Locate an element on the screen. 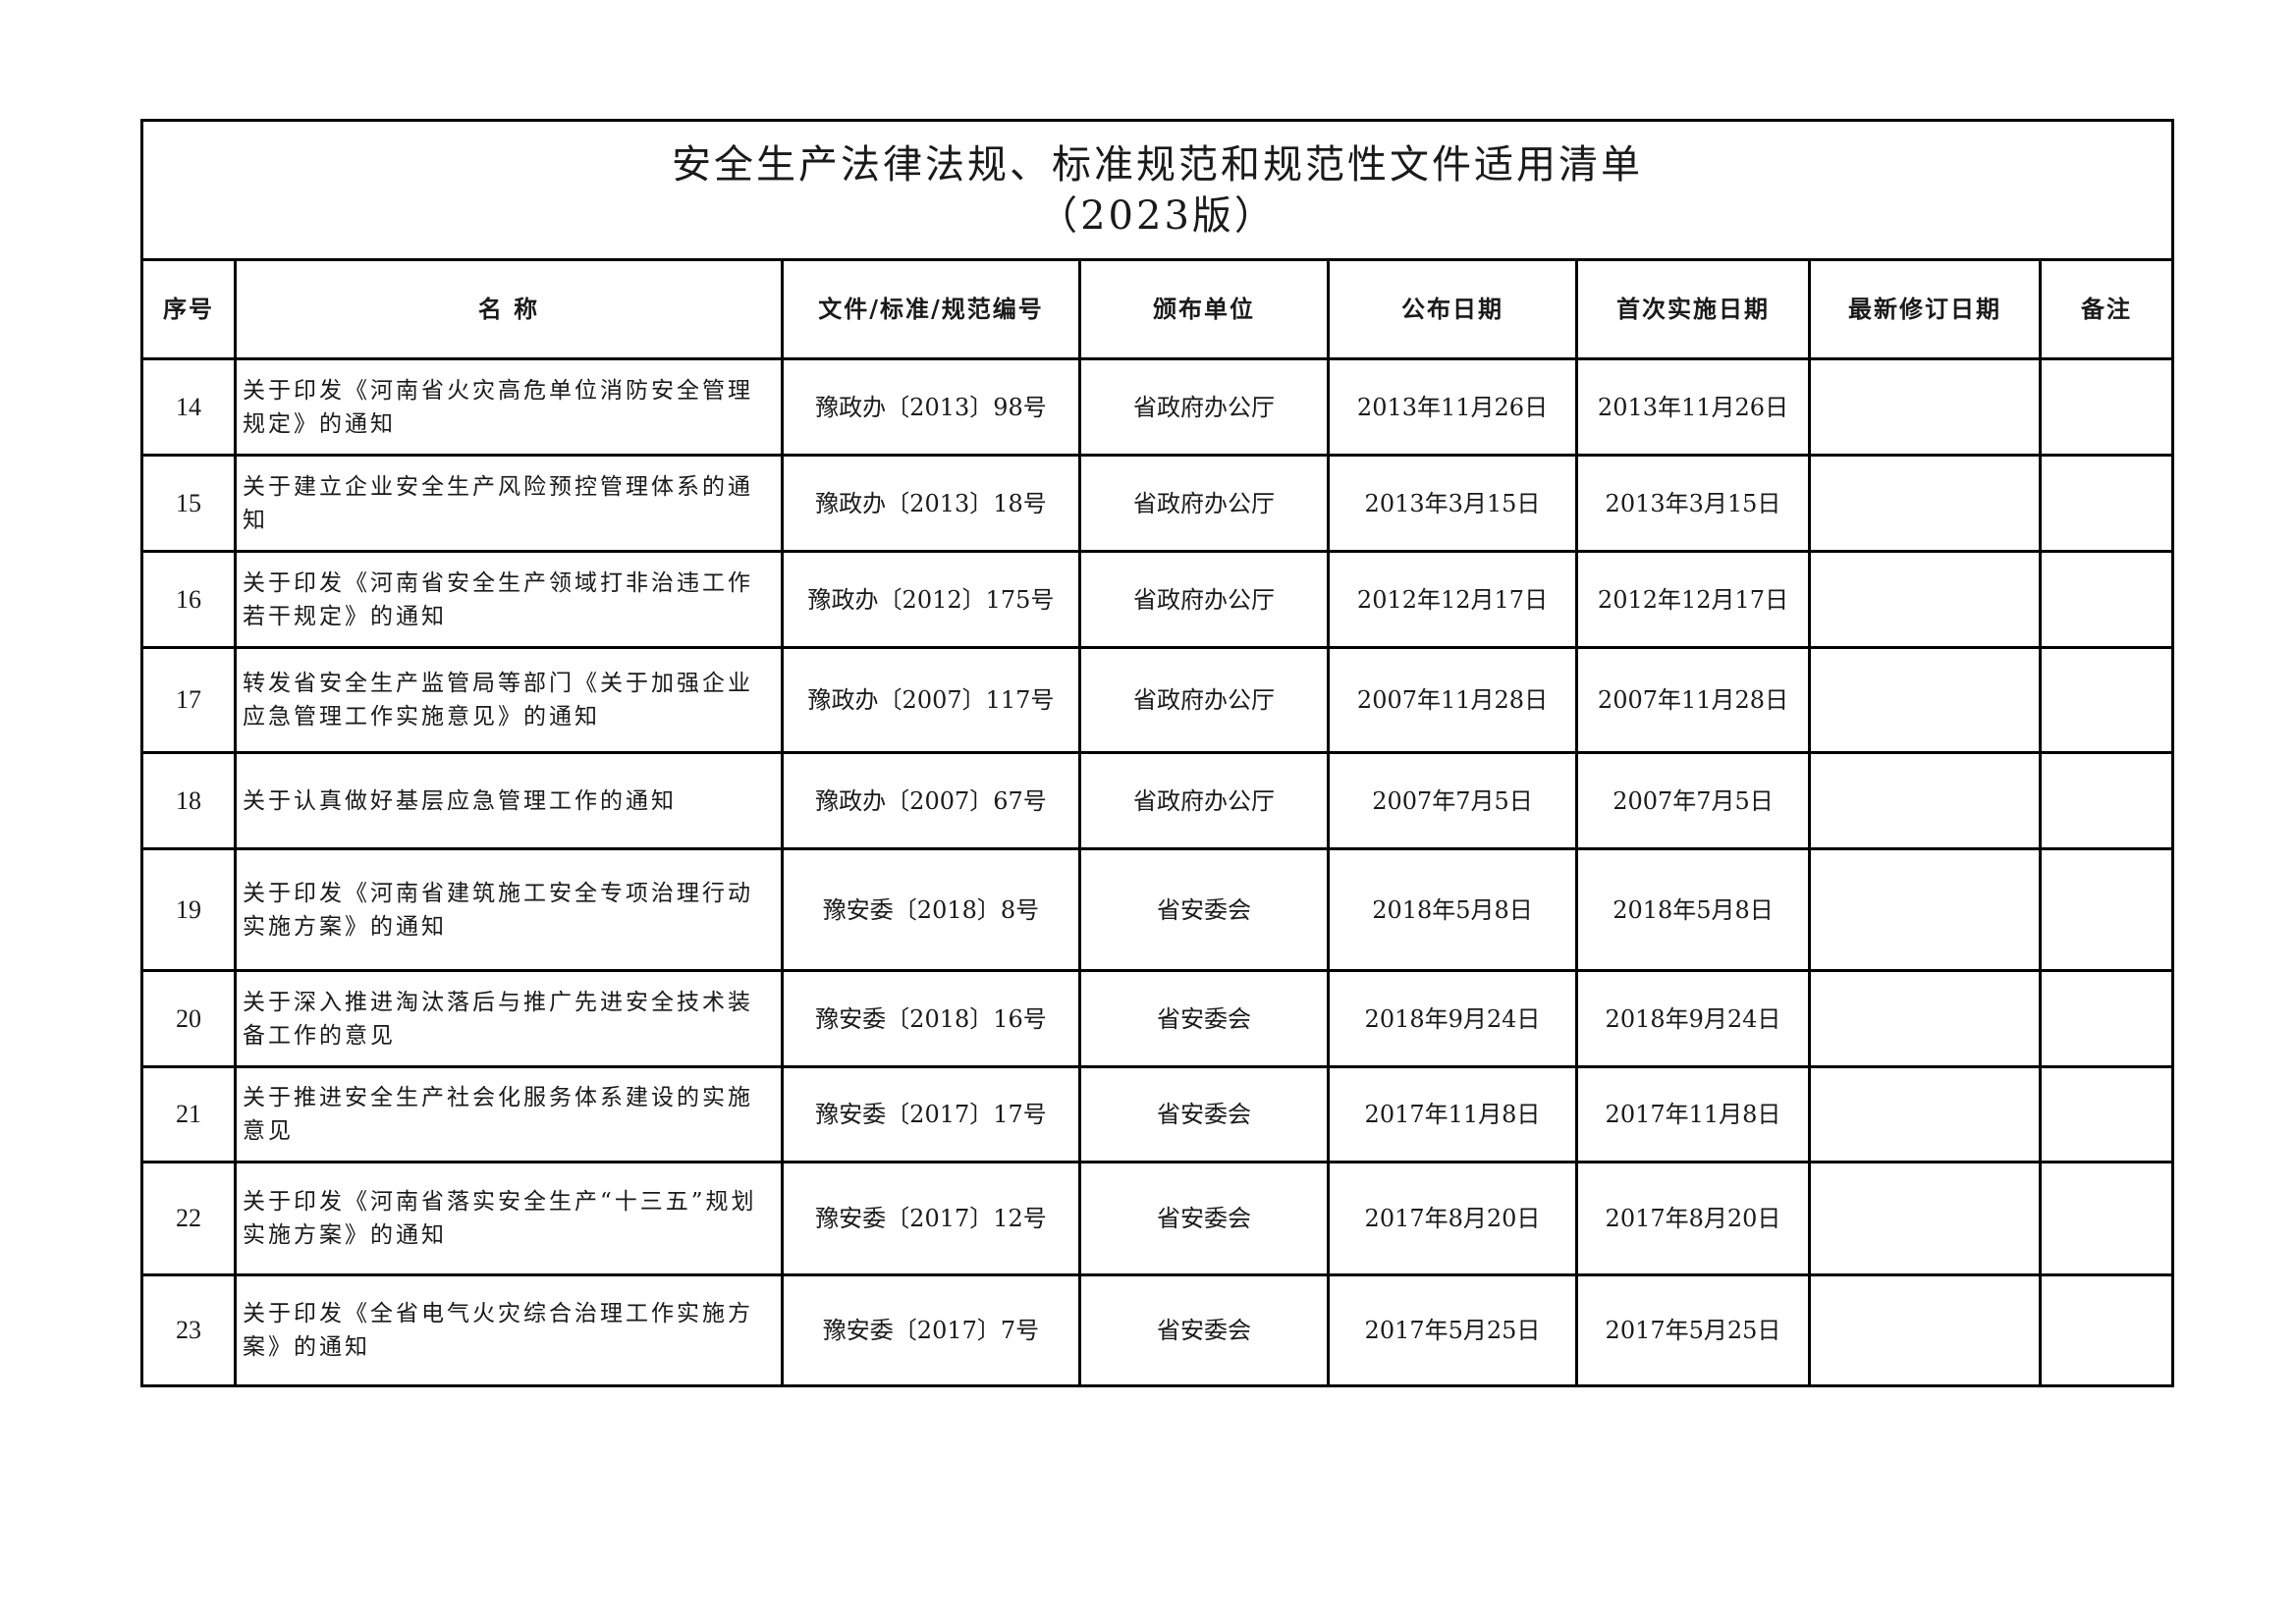 The width and height of the screenshot is (2296, 1623). cell-effective: 2013年3月15日 is located at coordinates (1693, 503).